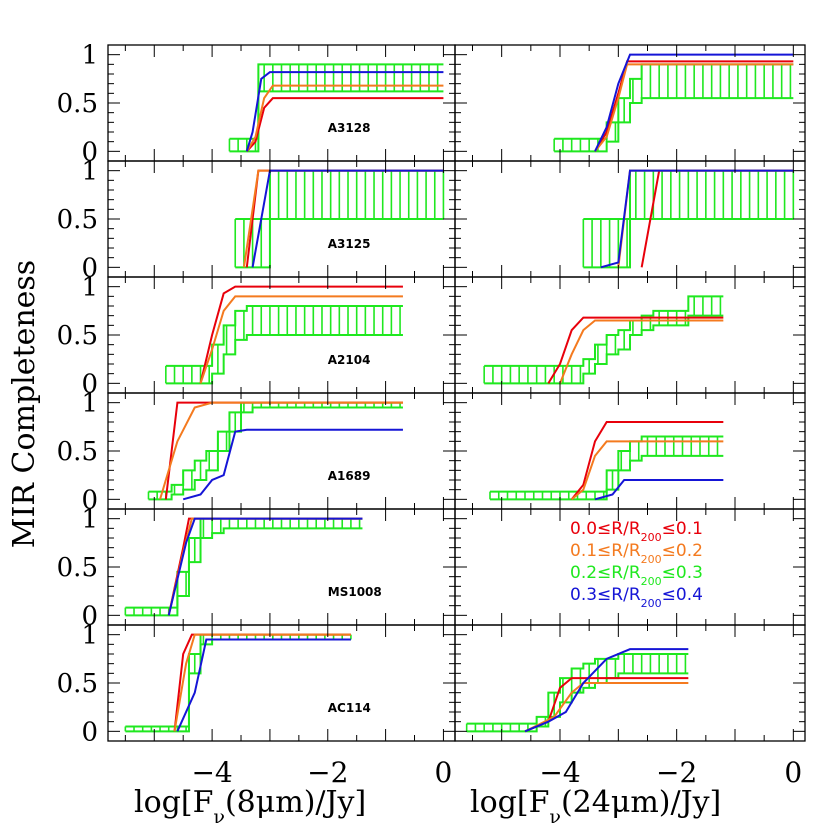 Image resolution: width=830 pixels, height=830 pixels. I want to click on legend-text: 0.2≤R/R, so click(605, 573).